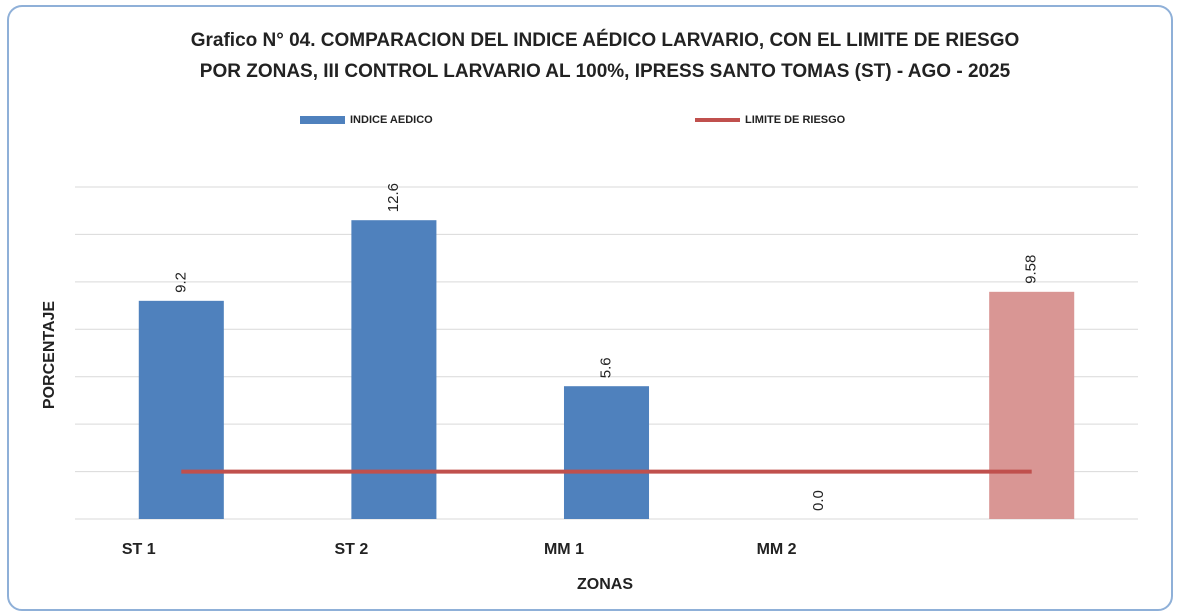 Image resolution: width=1180 pixels, height=616 pixels. Describe the element at coordinates (180, 282) in the screenshot. I see `data-label: 9.2` at that location.